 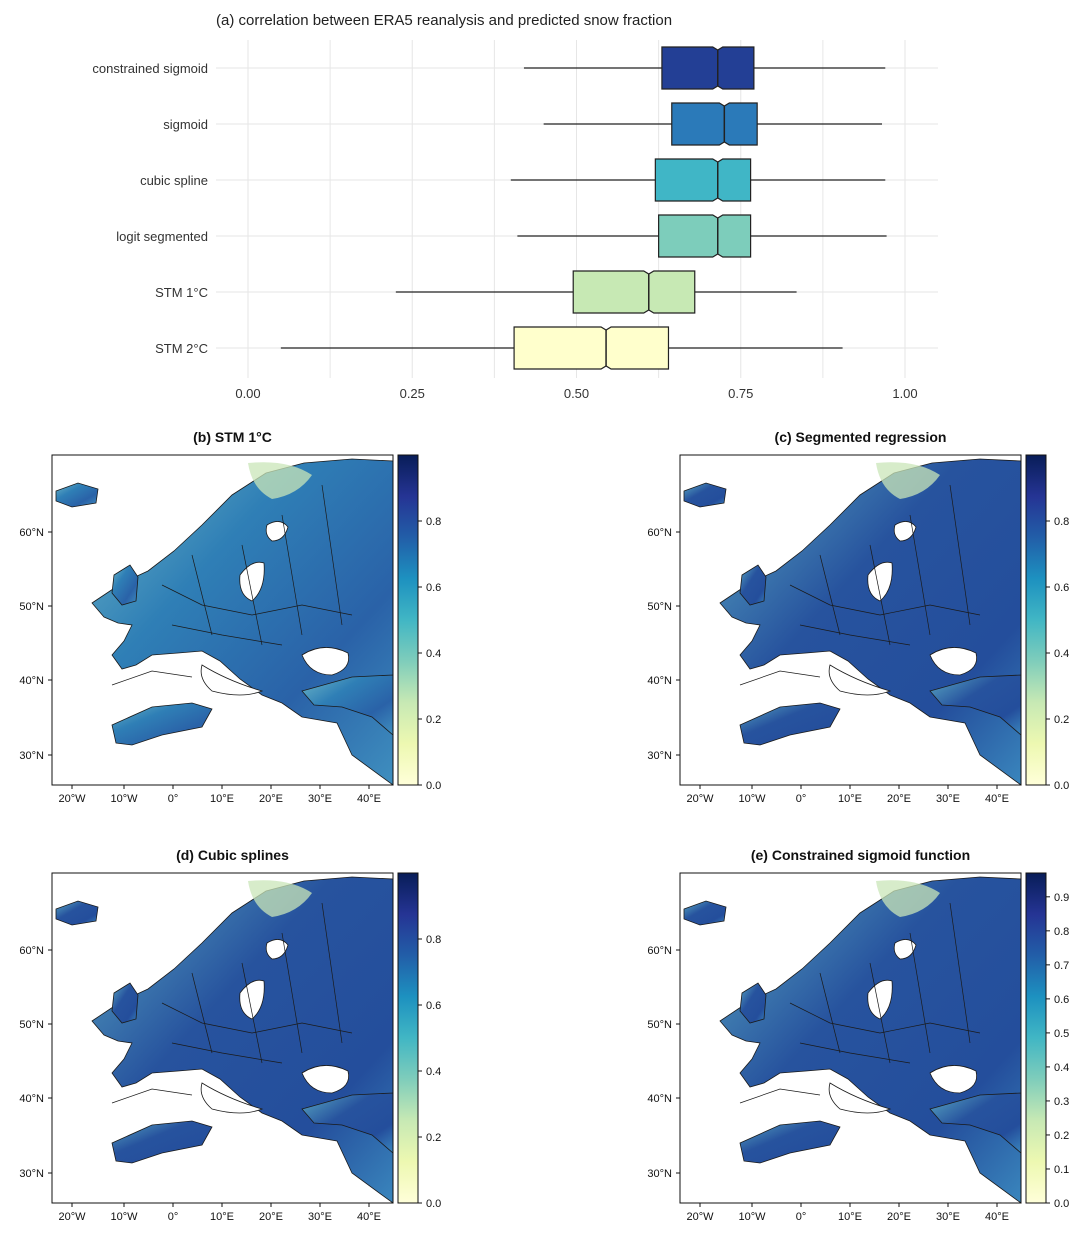 What do you see at coordinates (1061, 1170) in the screenshot?
I see `colorbar-tick-label: 0.1` at bounding box center [1061, 1170].